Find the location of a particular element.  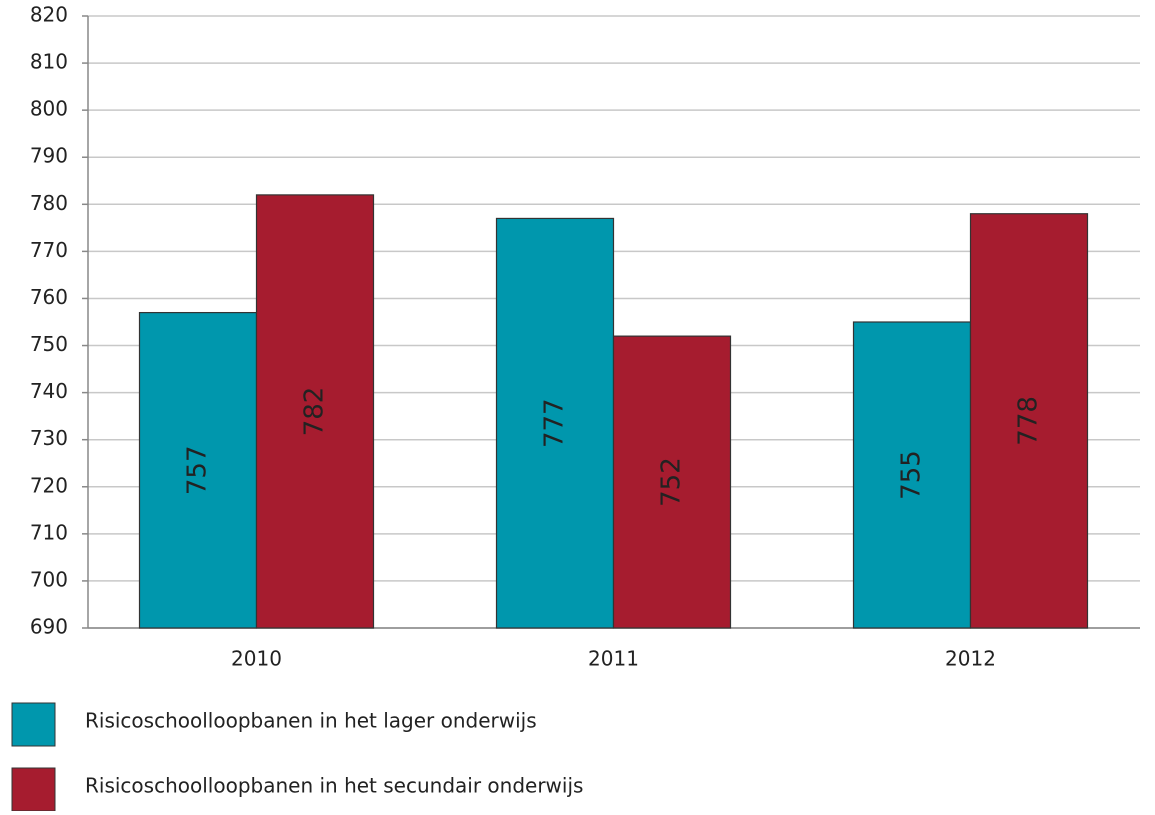

y-tick-label: 820 is located at coordinates (49, 15).